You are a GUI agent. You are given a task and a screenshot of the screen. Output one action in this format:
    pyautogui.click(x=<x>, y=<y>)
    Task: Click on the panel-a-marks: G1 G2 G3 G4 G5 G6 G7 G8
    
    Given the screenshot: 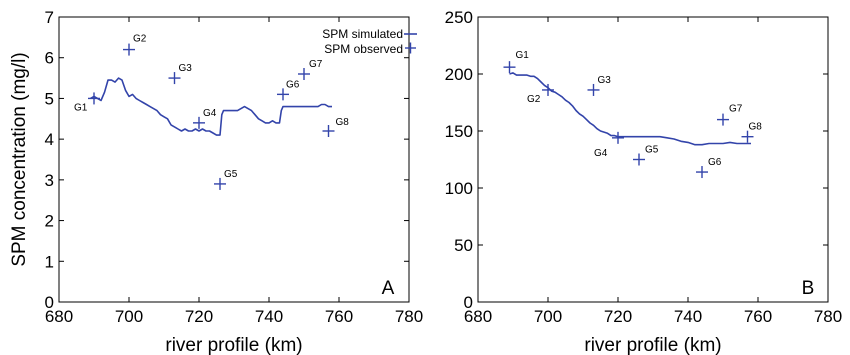 What is the action you would take?
    pyautogui.click(x=211, y=112)
    